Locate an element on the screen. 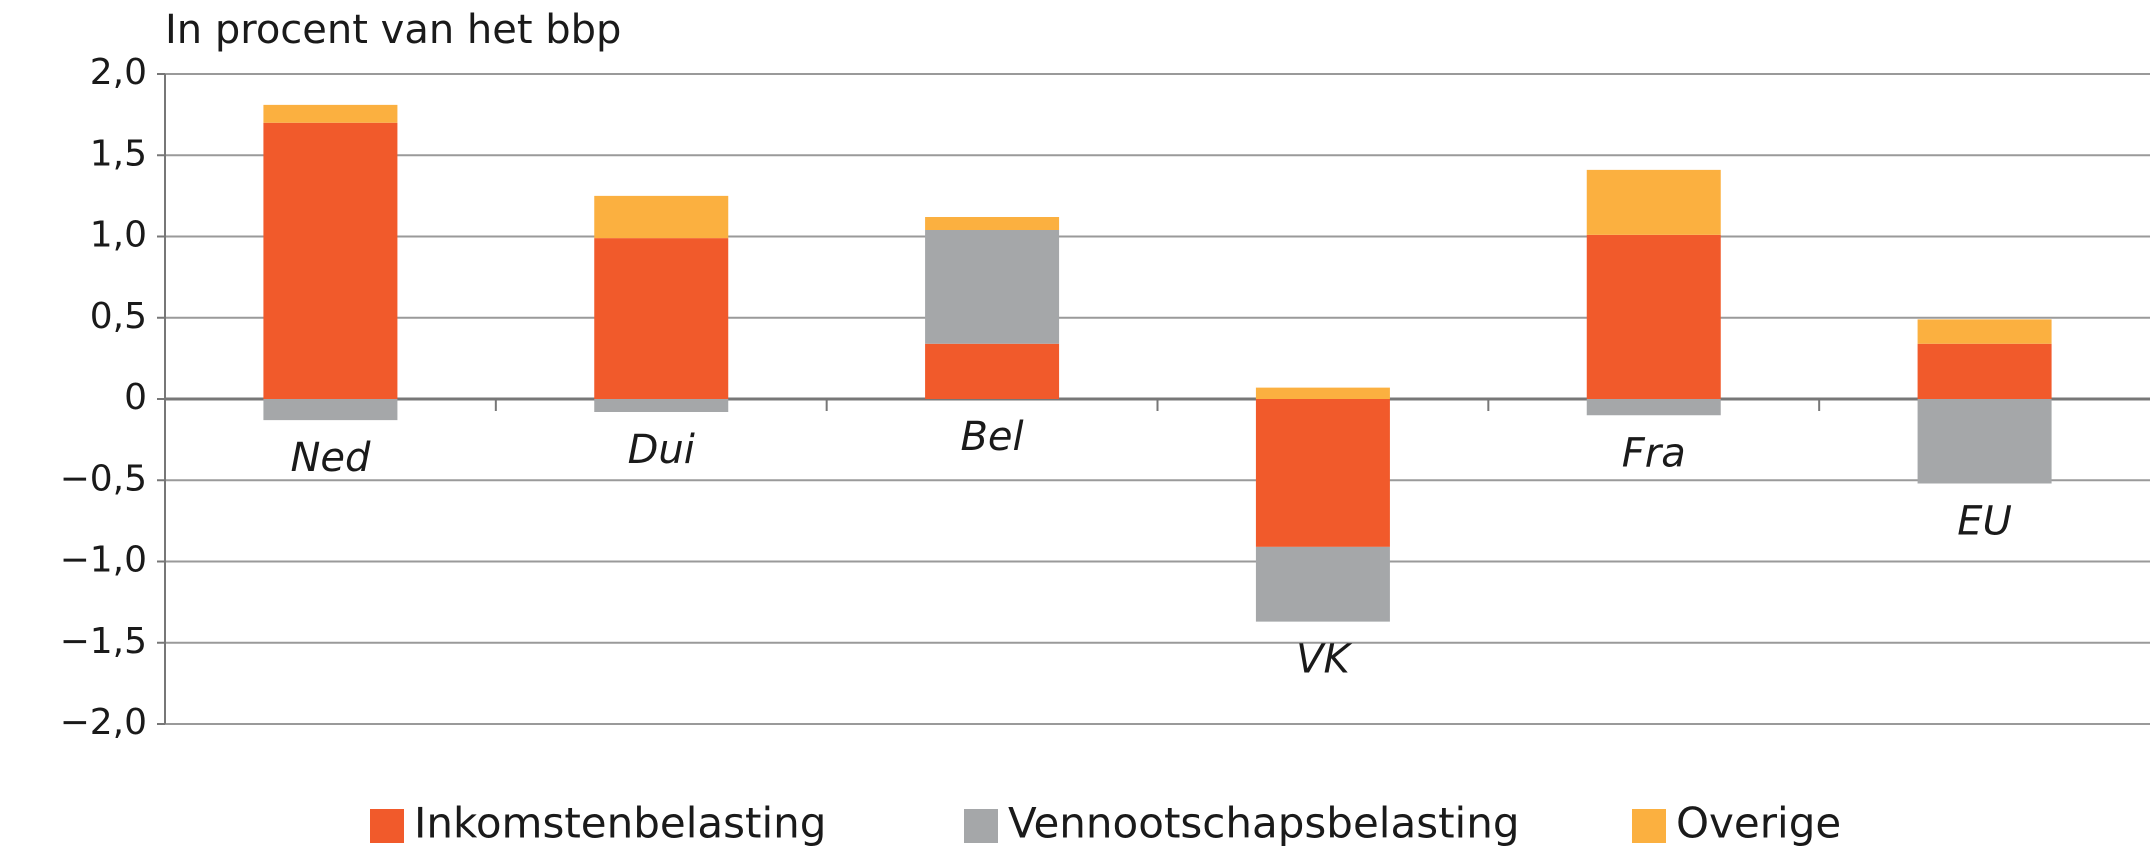 The image size is (2150, 853). y-tick-label: −1,5 is located at coordinates (103, 641).